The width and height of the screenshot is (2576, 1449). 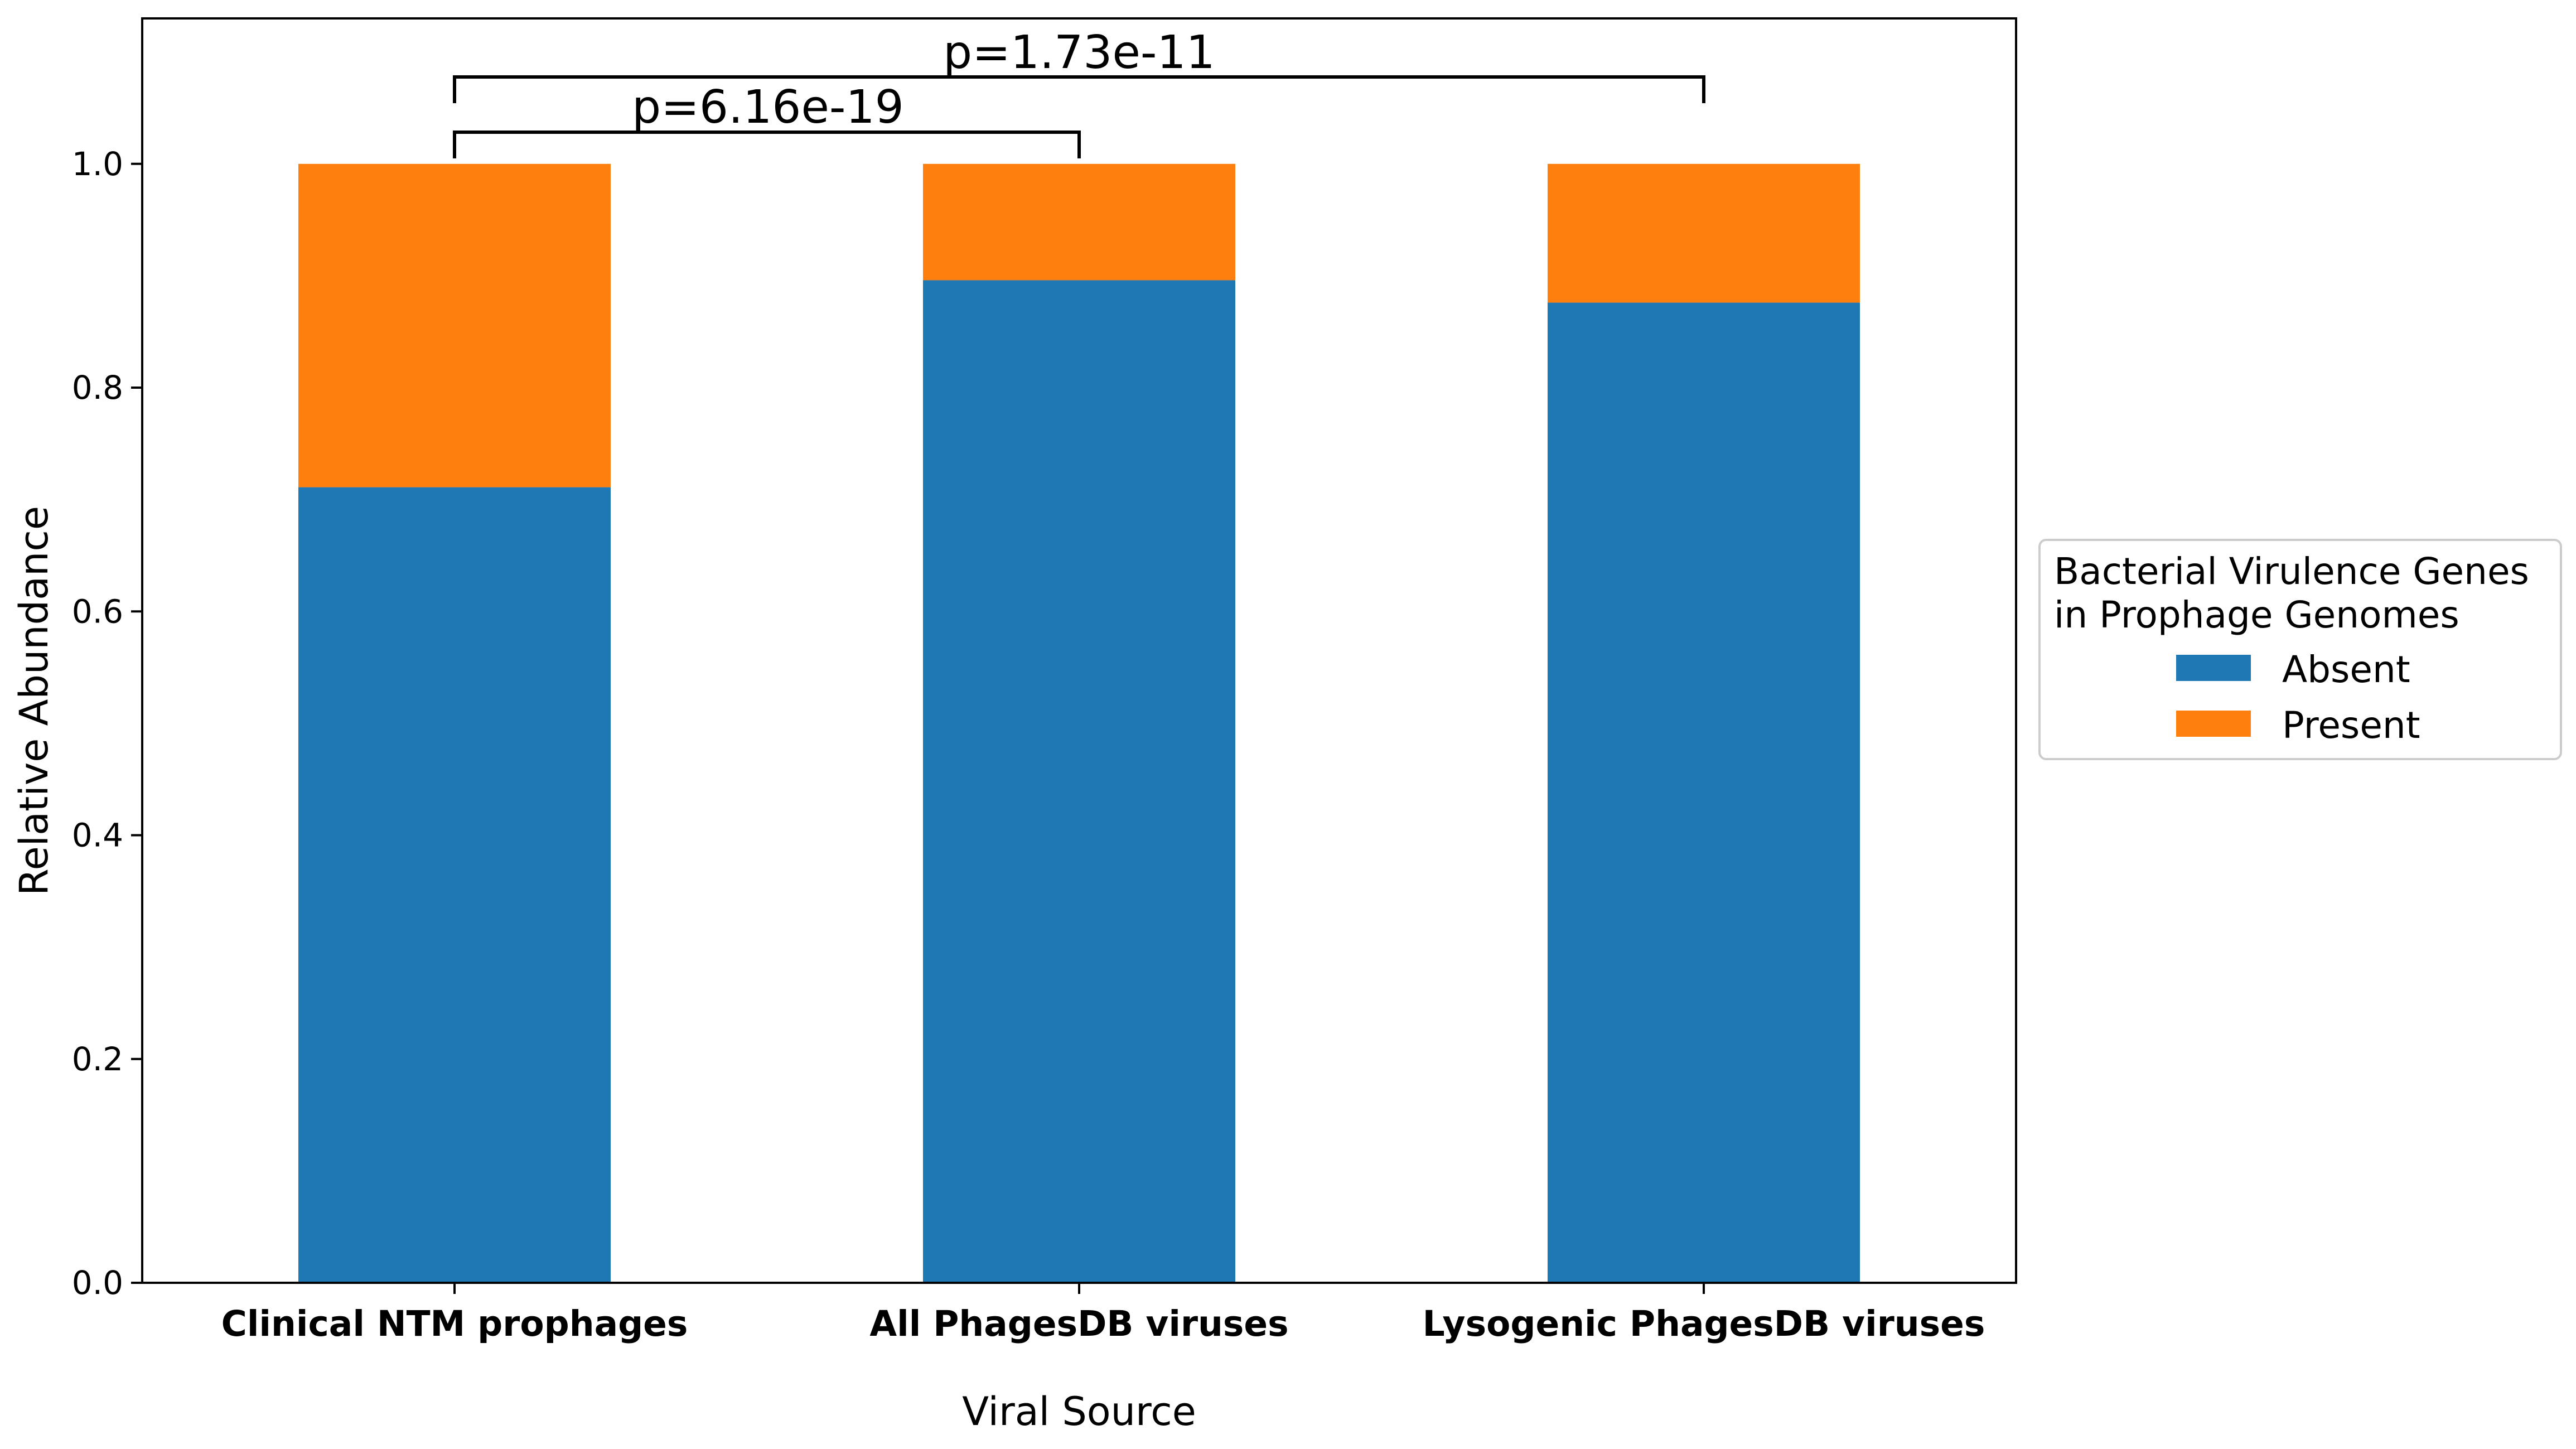 What do you see at coordinates (34, 701) in the screenshot?
I see `y-axis-label: Relative Abundance` at bounding box center [34, 701].